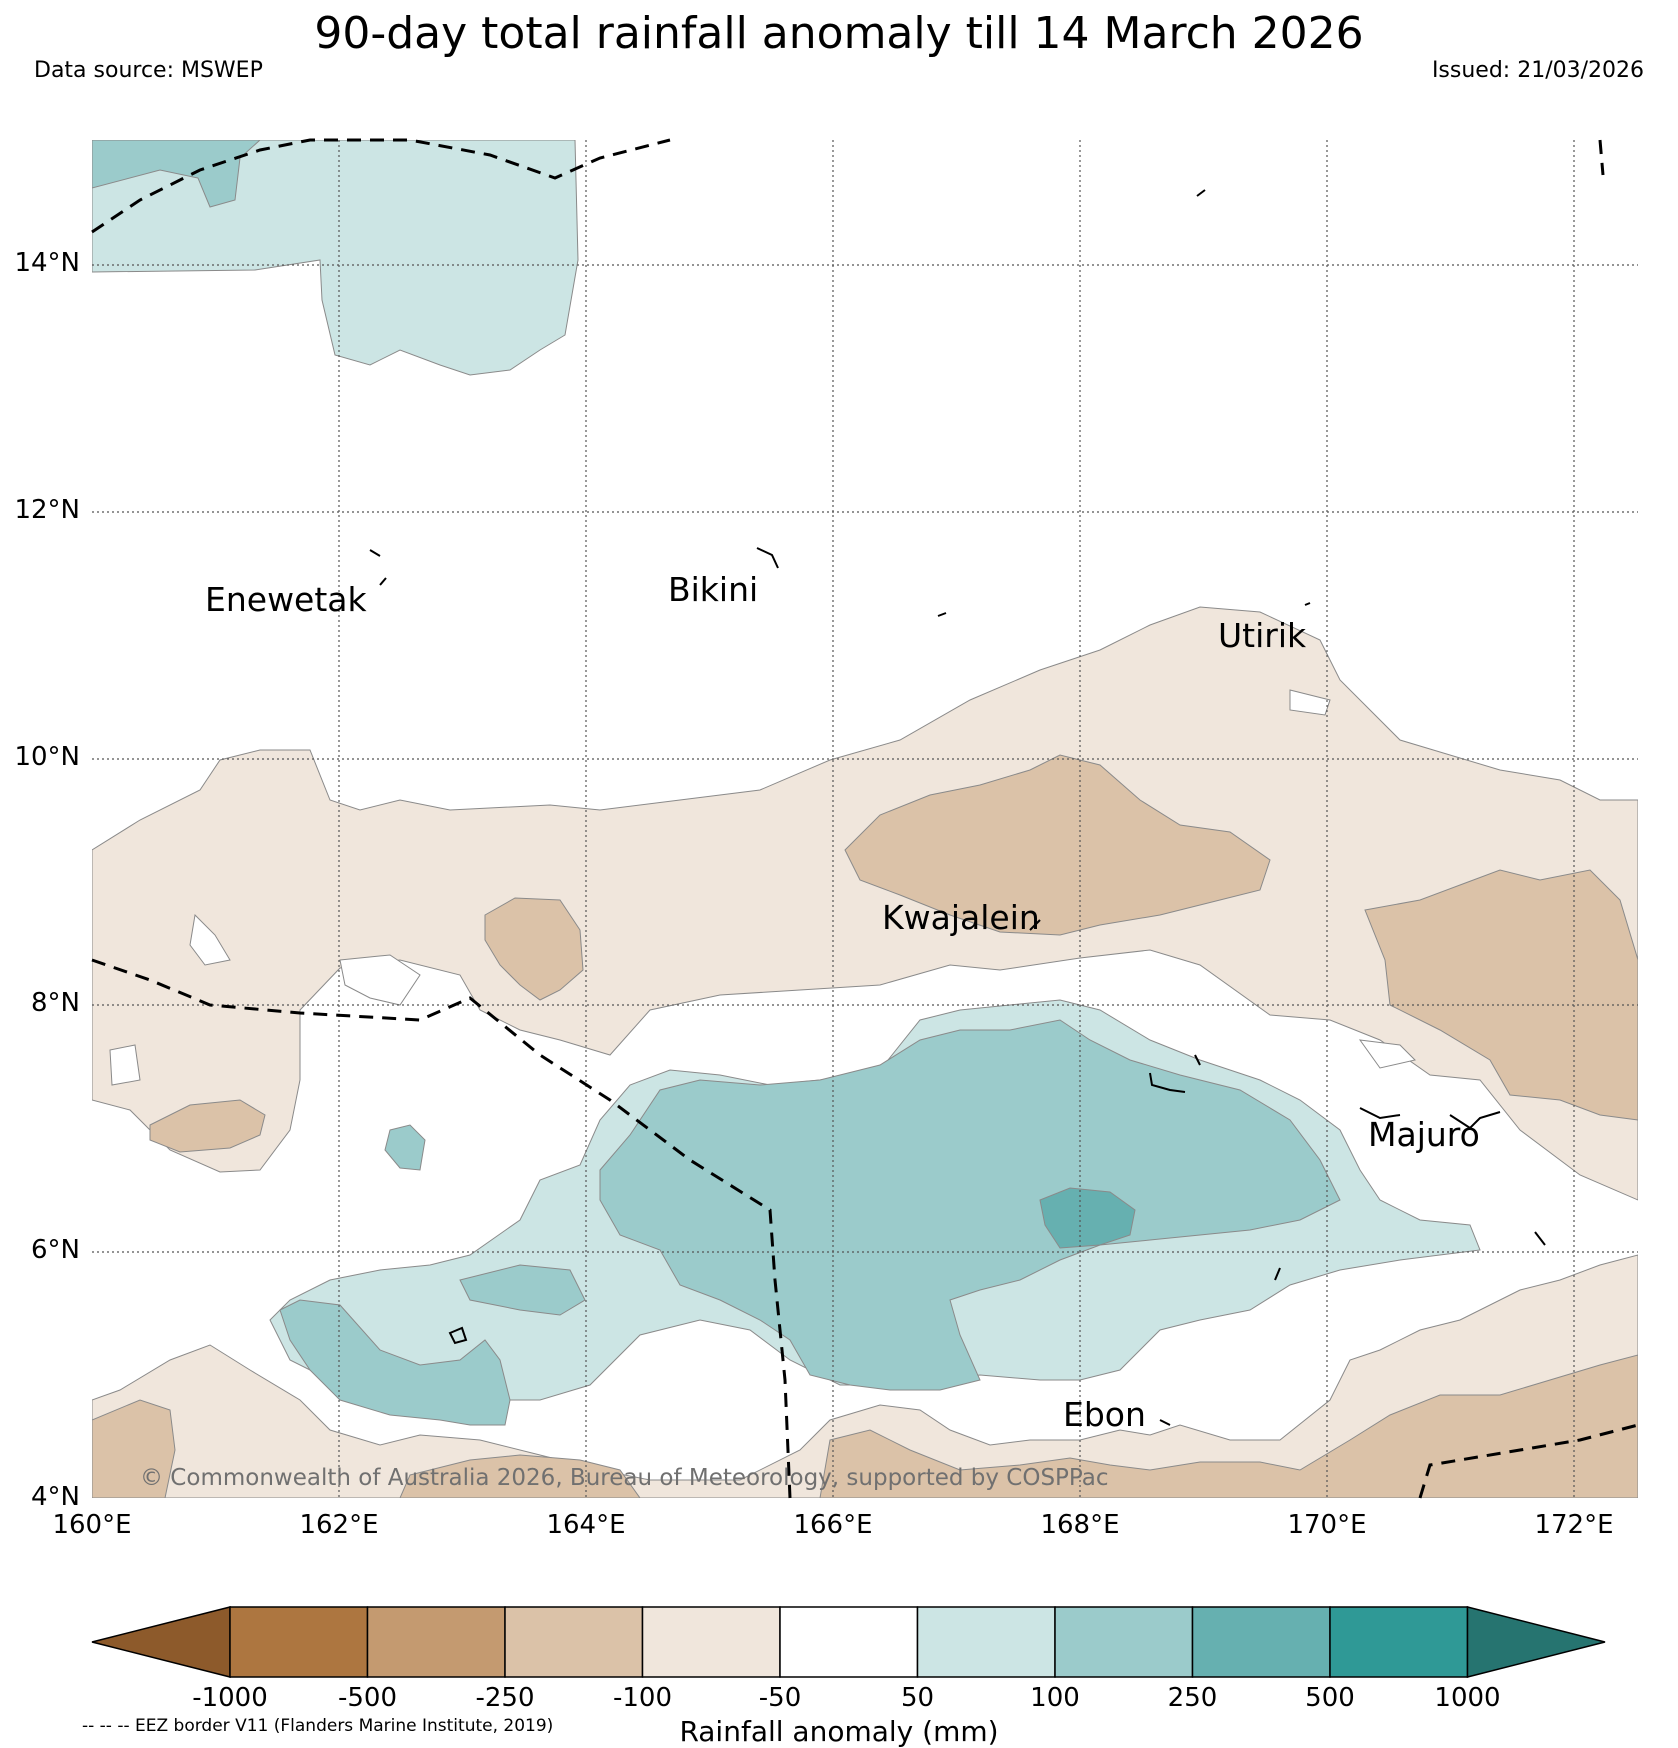  What do you see at coordinates (534, 949) in the screenshot?
I see `dry-patch-west` at bounding box center [534, 949].